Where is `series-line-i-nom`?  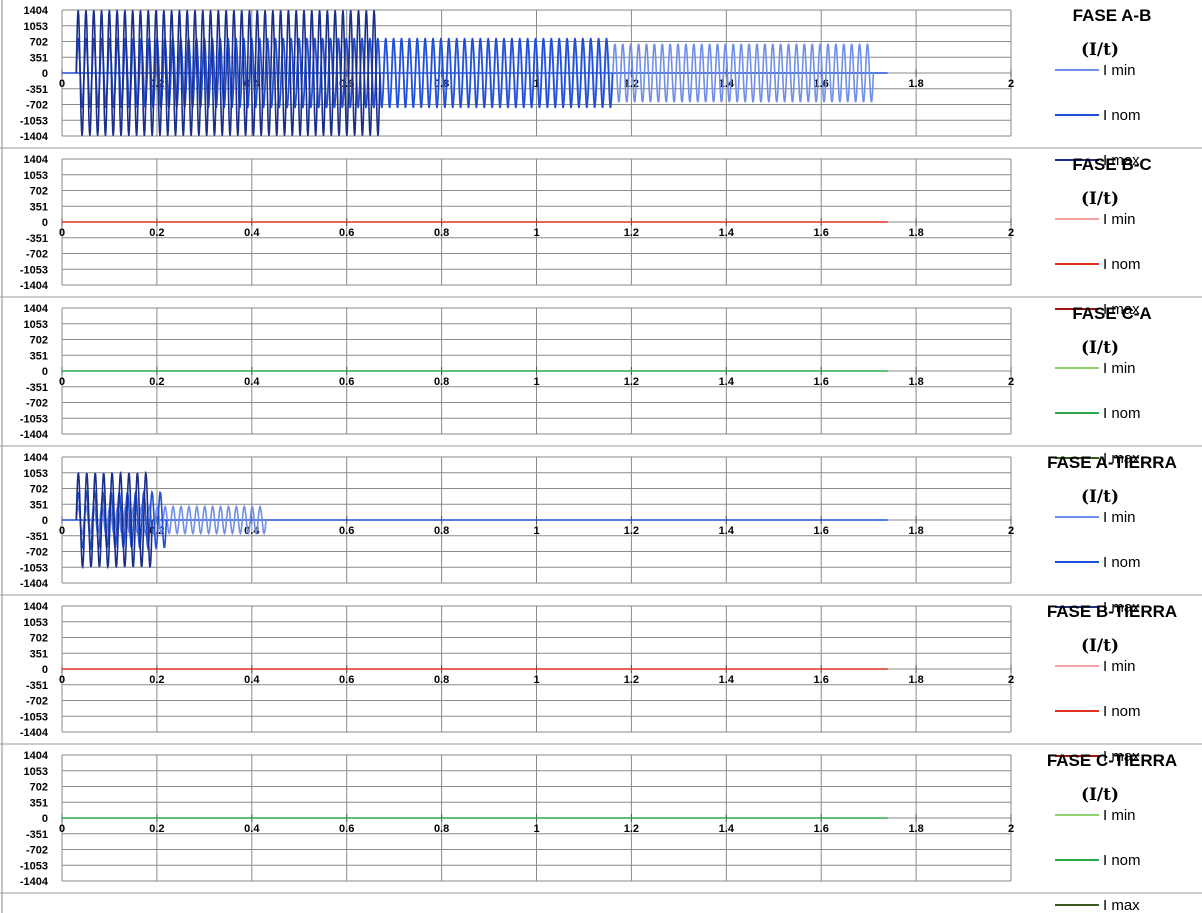 series-line-i-nom is located at coordinates (121, 520).